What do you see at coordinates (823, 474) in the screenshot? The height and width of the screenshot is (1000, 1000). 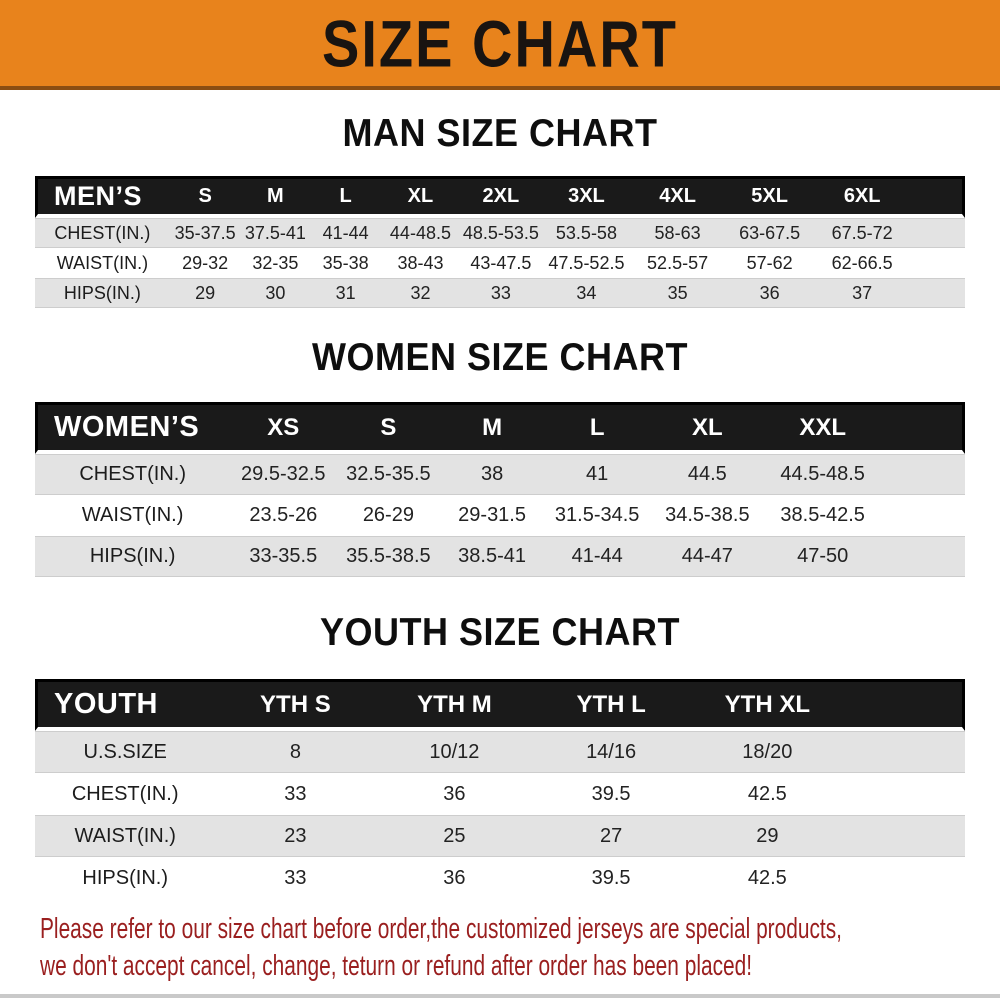 I see `table-cell: 44.5-48.5` at bounding box center [823, 474].